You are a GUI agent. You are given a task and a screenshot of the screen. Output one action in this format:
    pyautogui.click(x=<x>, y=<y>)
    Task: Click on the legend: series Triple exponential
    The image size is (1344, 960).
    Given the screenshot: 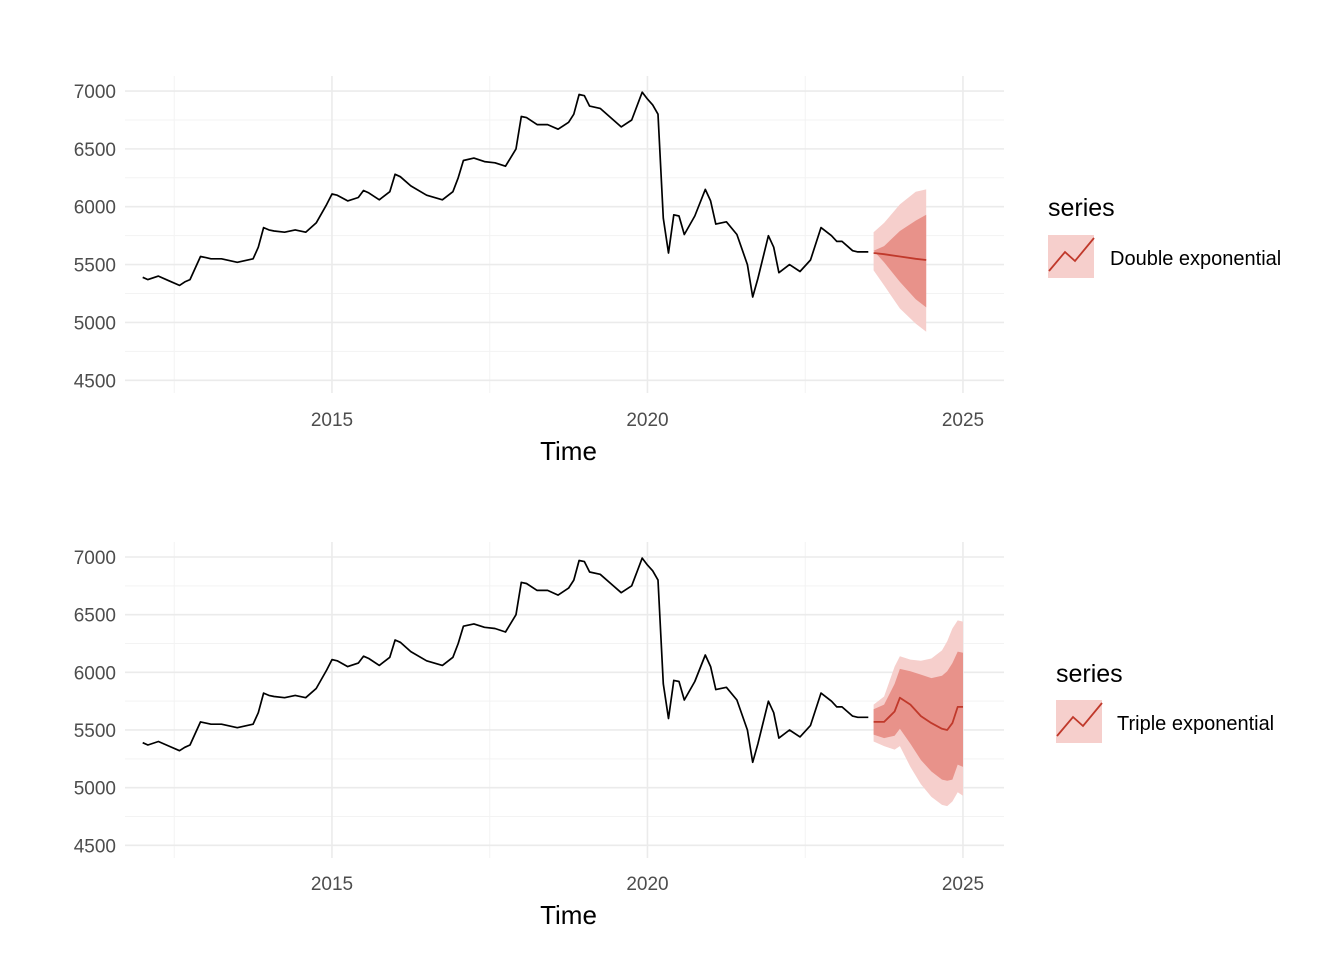 What is the action you would take?
    pyautogui.click(x=1165, y=701)
    